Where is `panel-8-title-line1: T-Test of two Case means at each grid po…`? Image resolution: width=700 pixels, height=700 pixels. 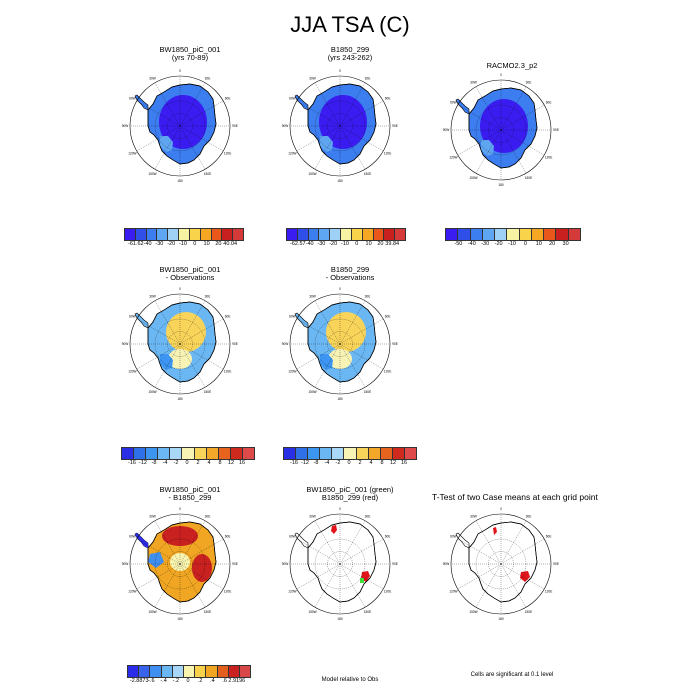
panel-8-title-line1: T-Test of two Case means at each grid po… is located at coordinates (515, 497).